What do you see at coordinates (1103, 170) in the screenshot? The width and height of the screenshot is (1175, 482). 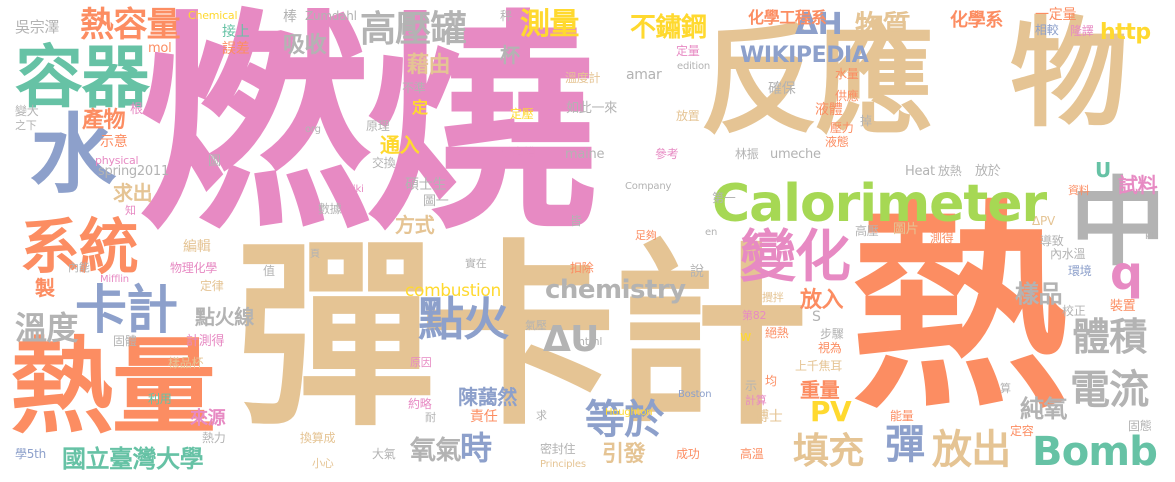 I see `word-u: U` at bounding box center [1103, 170].